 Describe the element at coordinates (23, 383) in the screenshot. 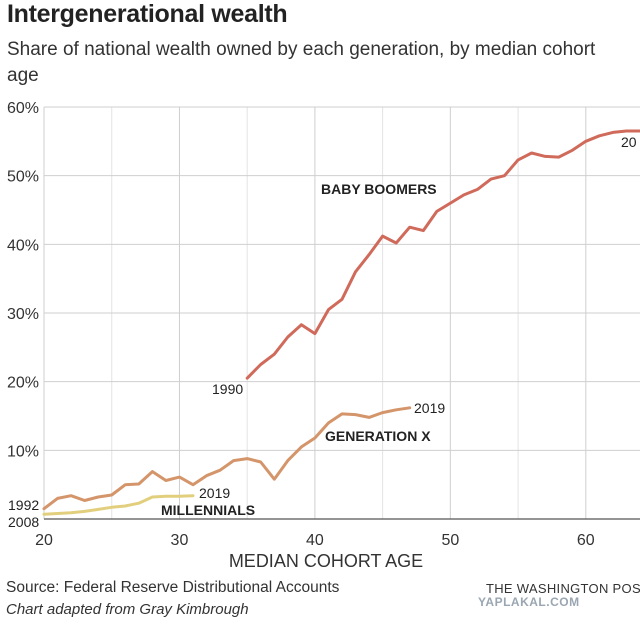

I see `y-tick-label: 20%` at that location.